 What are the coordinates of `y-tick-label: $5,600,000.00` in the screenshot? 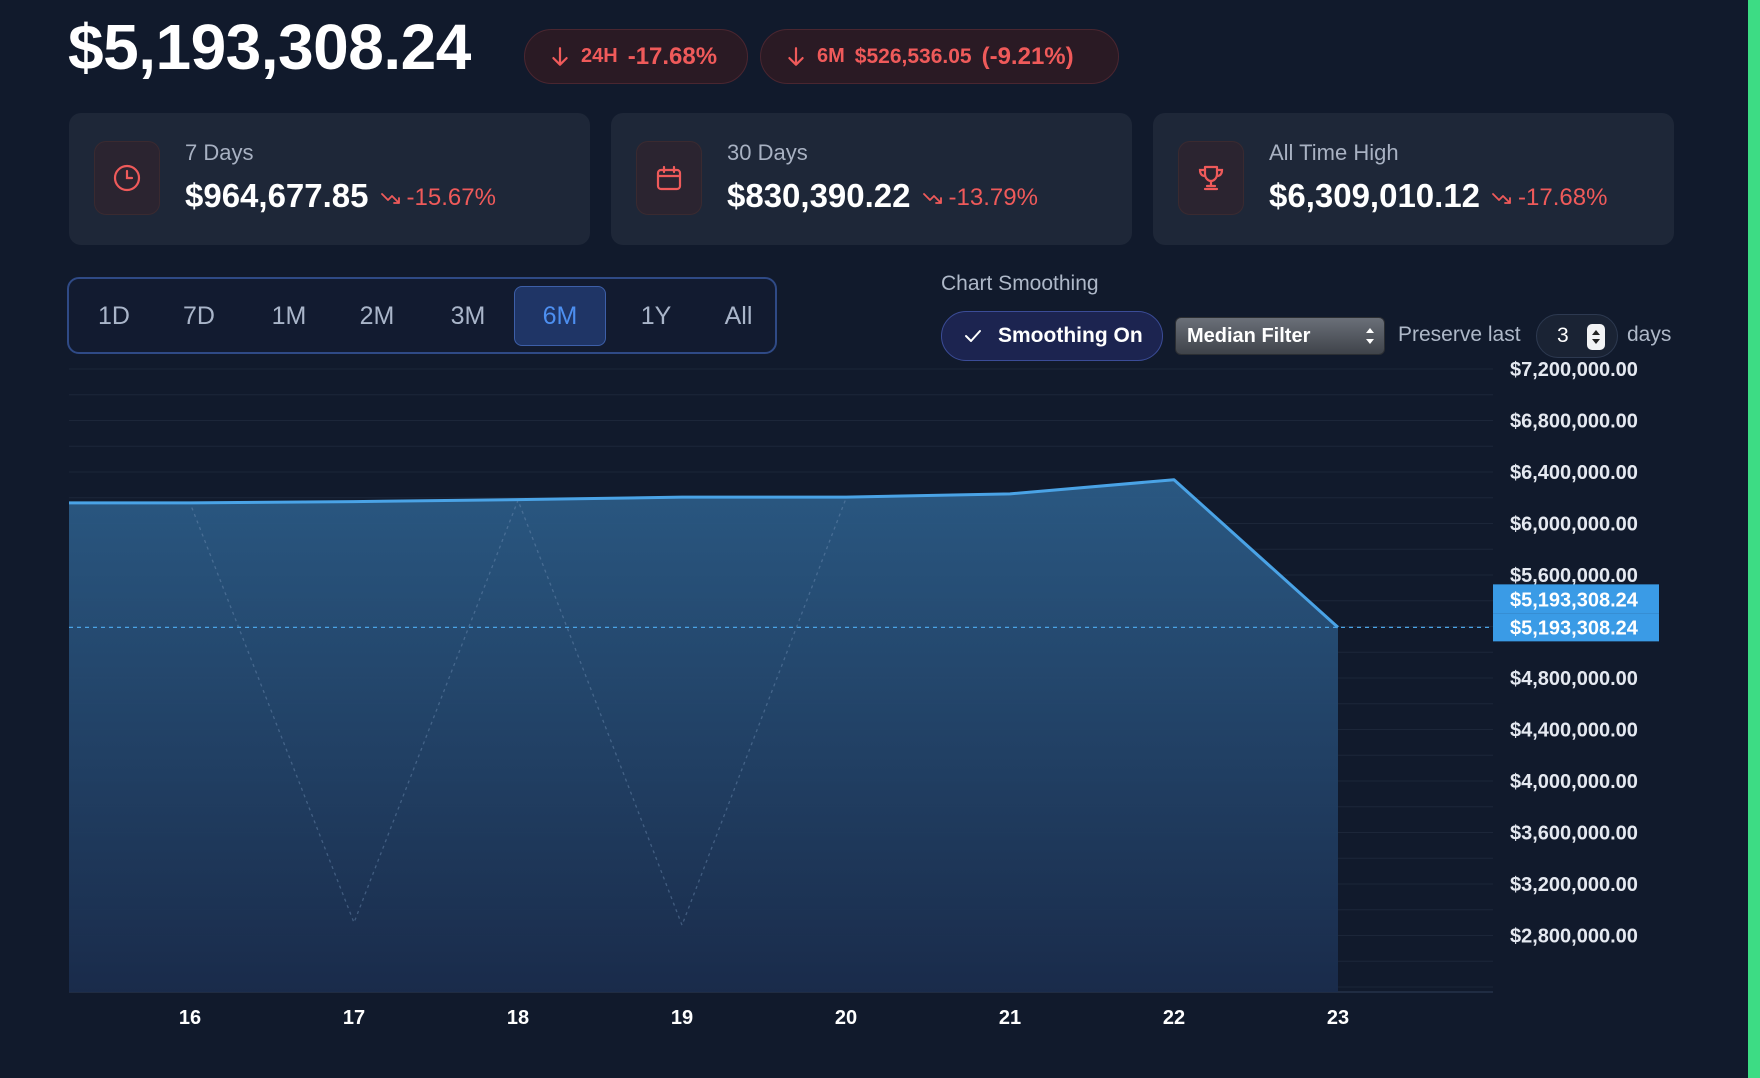 It's located at (1574, 576).